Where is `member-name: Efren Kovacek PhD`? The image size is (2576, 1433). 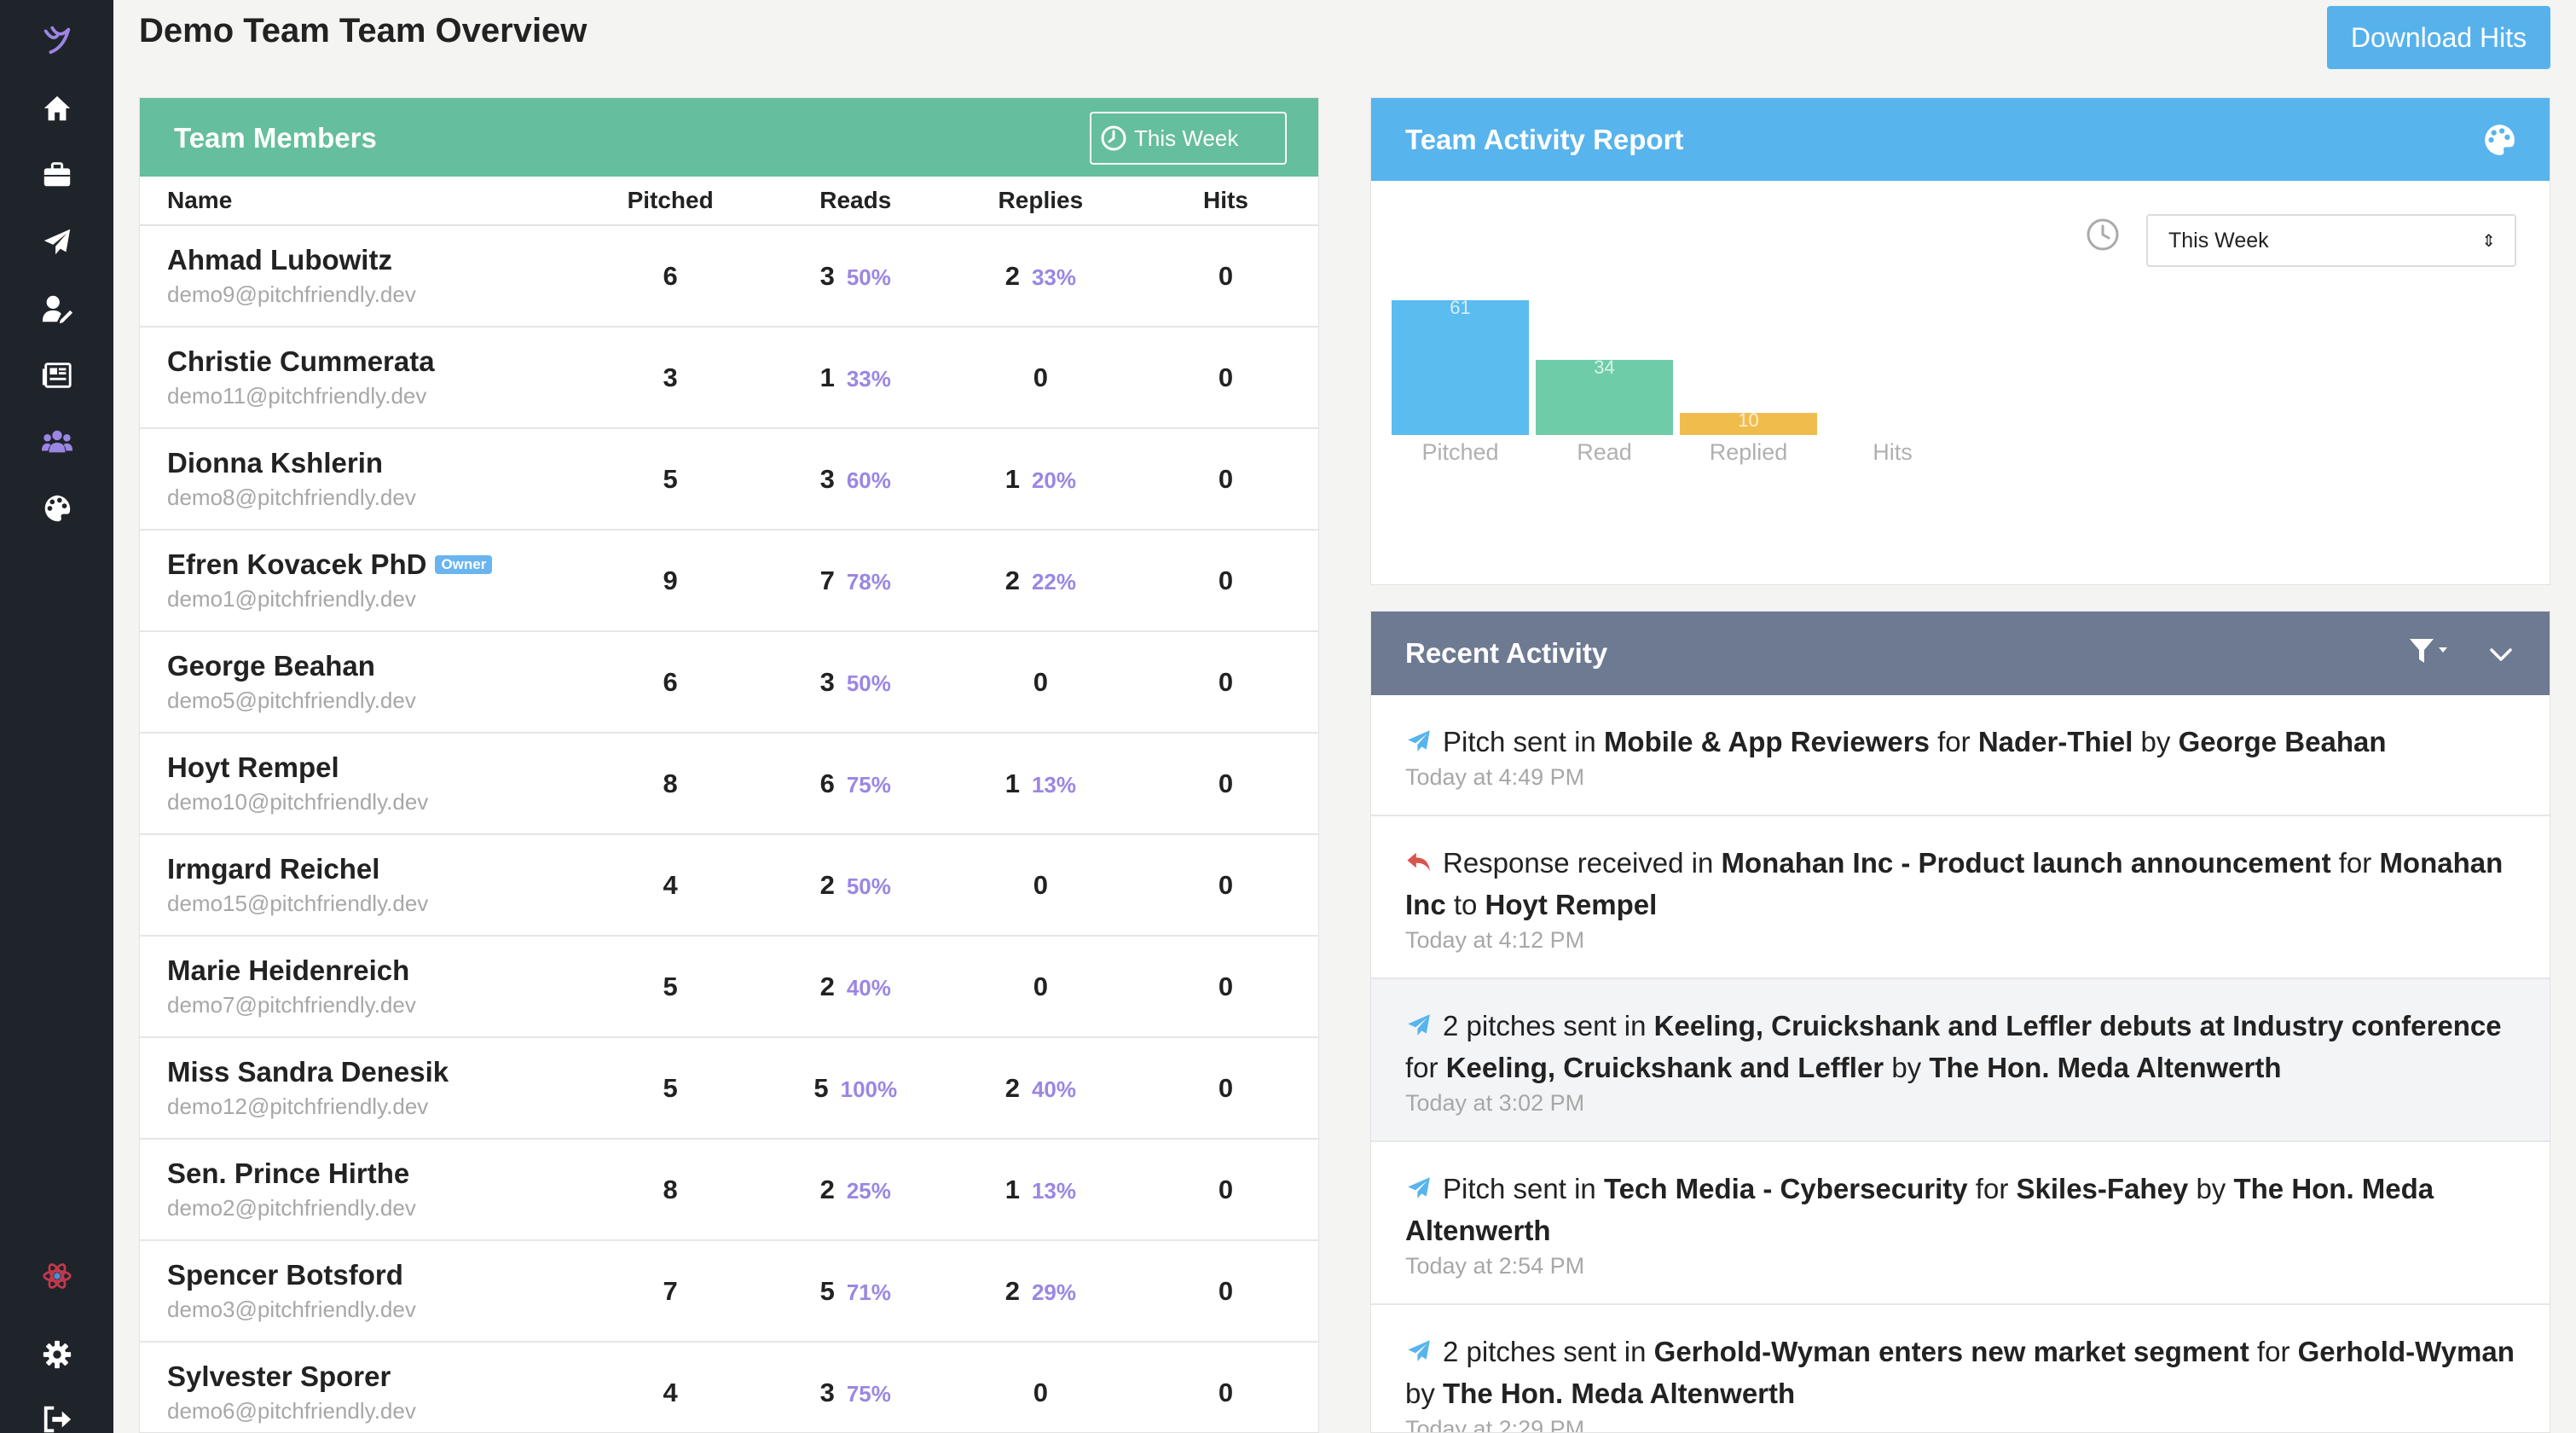 member-name: Efren Kovacek PhD is located at coordinates (297, 564).